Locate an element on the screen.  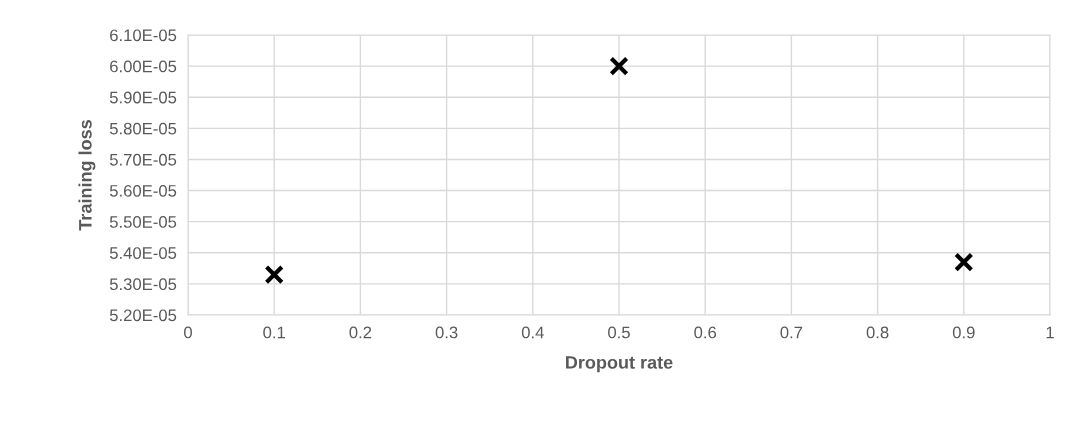
y-tick-label: 5.60E-05 is located at coordinates (143, 190).